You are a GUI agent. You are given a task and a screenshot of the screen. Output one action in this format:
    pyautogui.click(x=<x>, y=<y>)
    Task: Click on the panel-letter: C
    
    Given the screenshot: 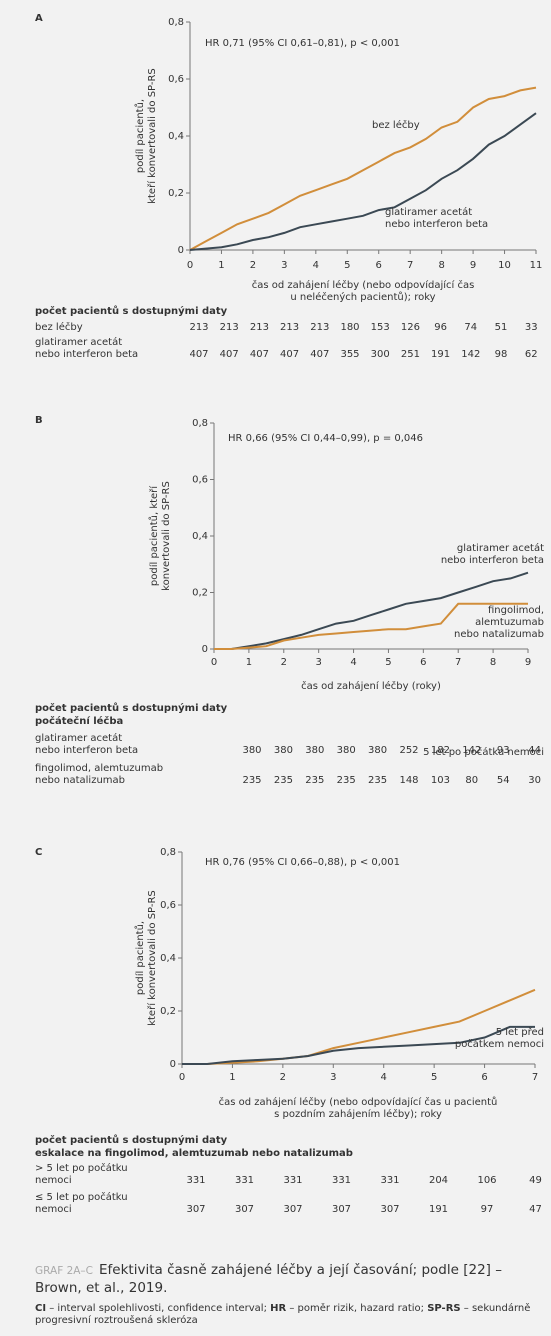 What is the action you would take?
    pyautogui.click(x=38, y=852)
    